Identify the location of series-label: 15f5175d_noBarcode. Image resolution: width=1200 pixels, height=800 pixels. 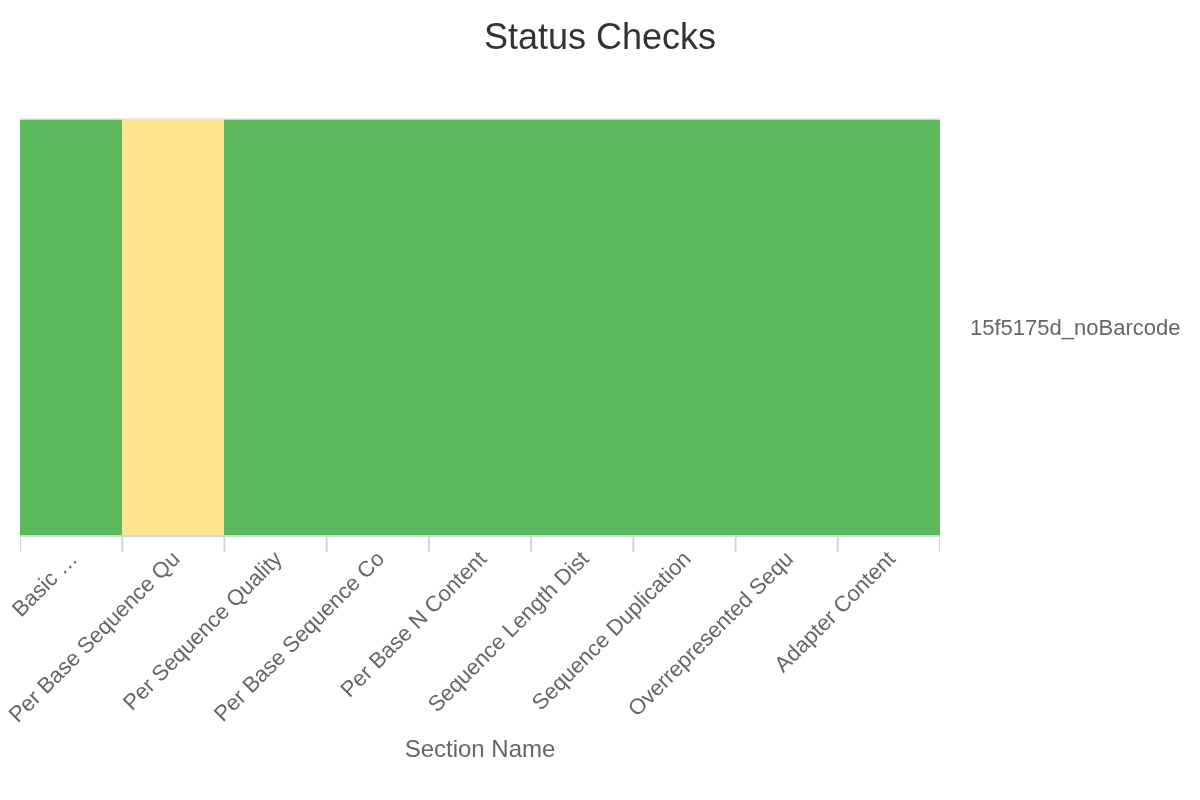
(1075, 327).